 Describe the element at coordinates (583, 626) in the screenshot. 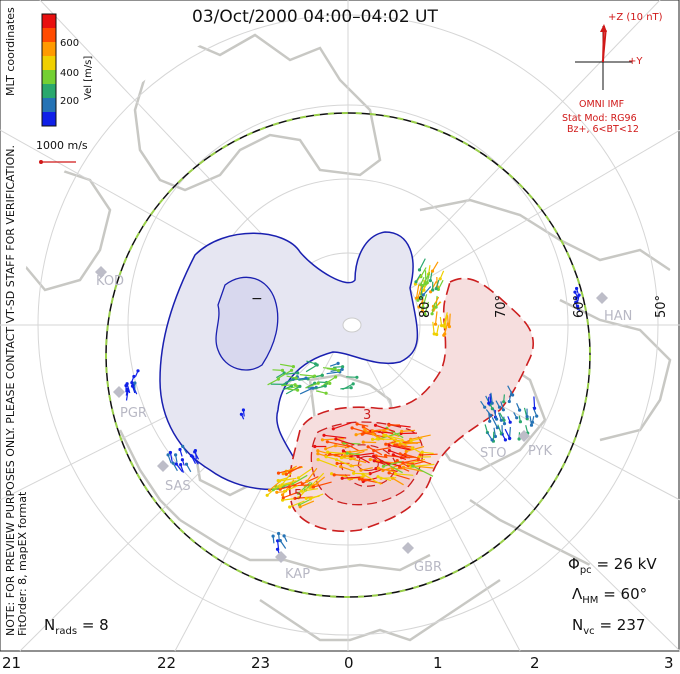

I see `n-vc-symbol: Nvc` at that location.